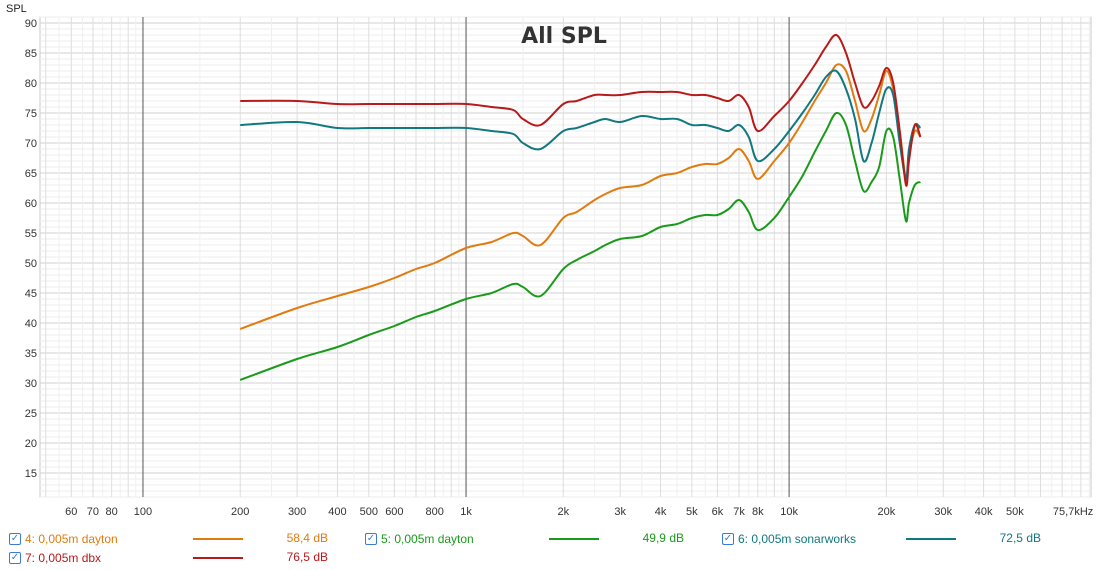  What do you see at coordinates (31, 294) in the screenshot?
I see `y-tick-label: 45` at bounding box center [31, 294].